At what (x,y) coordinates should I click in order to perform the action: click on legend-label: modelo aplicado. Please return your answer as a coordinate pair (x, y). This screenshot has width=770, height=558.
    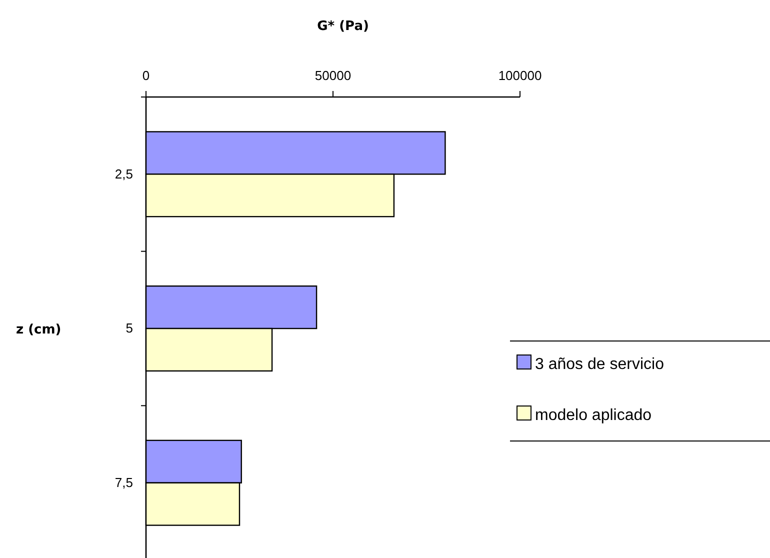
    Looking at the image, I should click on (593, 415).